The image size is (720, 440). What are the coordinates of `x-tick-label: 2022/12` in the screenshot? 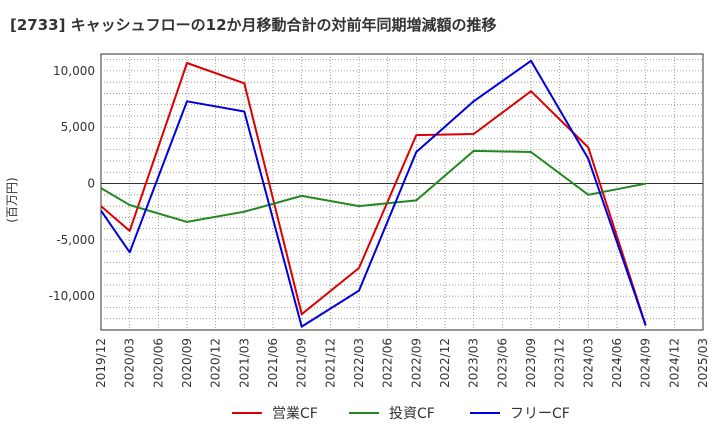 It's located at (445, 363).